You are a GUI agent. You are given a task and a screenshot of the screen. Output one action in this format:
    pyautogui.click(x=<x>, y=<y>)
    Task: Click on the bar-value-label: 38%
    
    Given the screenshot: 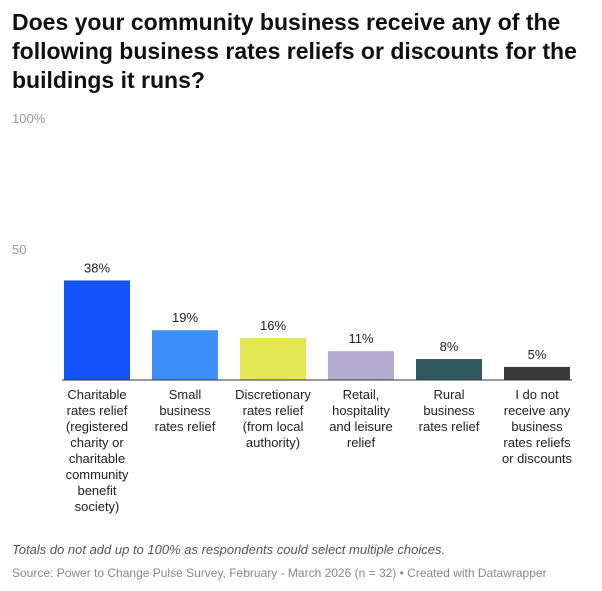 What is the action you would take?
    pyautogui.click(x=97, y=267)
    